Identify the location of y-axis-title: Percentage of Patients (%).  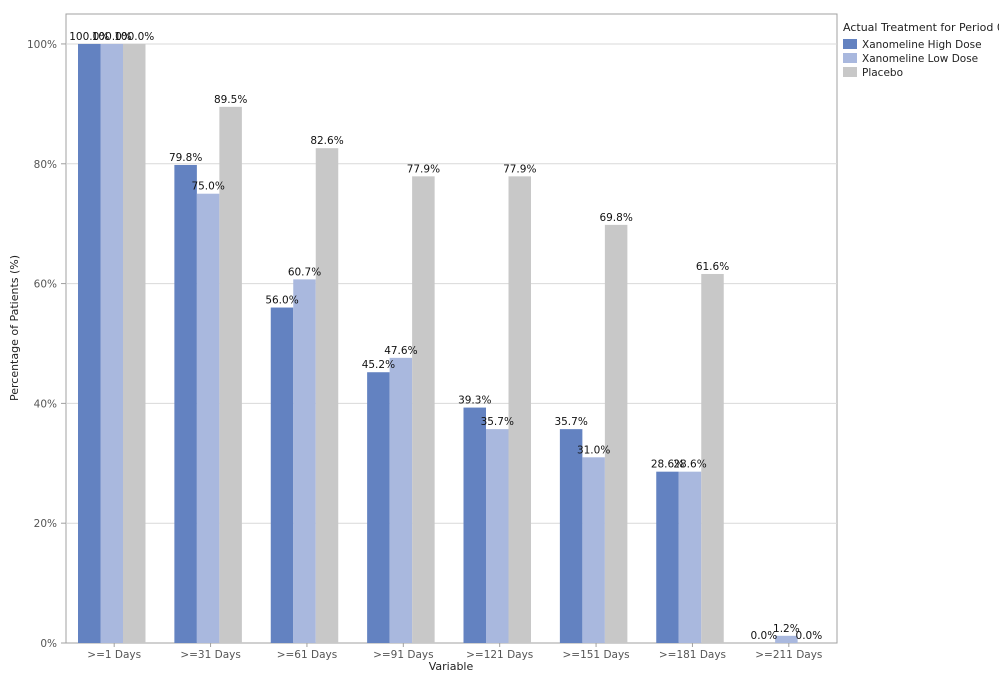
(14, 328).